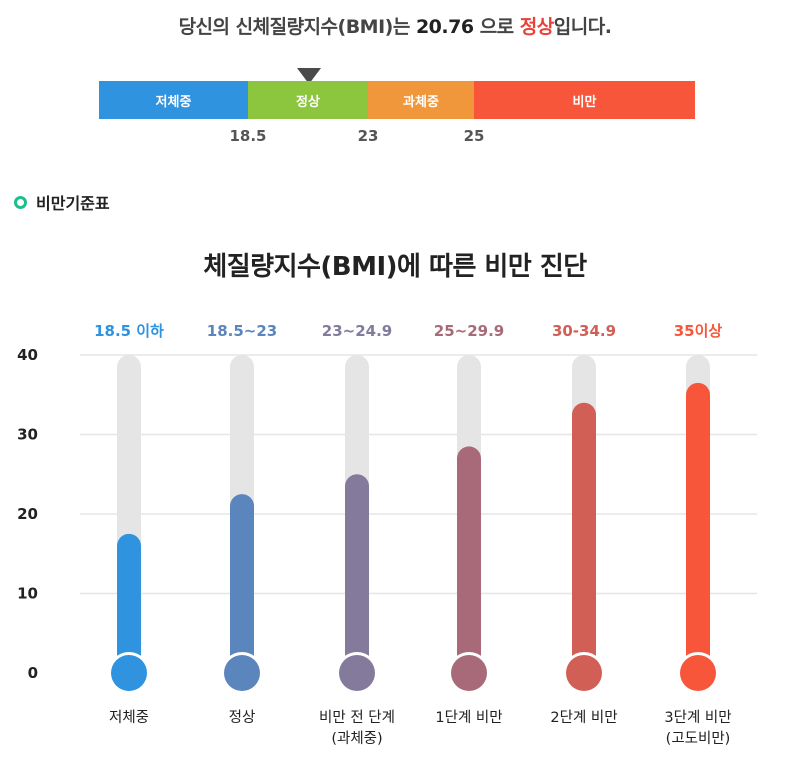 Image resolution: width=790 pixels, height=776 pixels. What do you see at coordinates (698, 331) in the screenshot?
I see `range-label: 35이상` at bounding box center [698, 331].